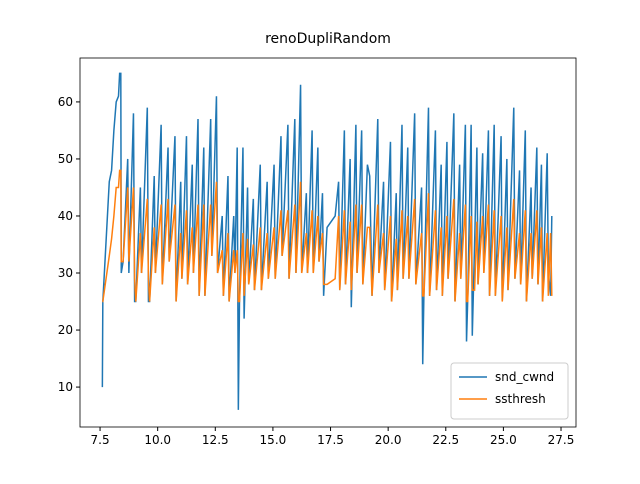 The height and width of the screenshot is (484, 640). What do you see at coordinates (524, 377) in the screenshot?
I see `legend-label: snd_cwnd` at bounding box center [524, 377].